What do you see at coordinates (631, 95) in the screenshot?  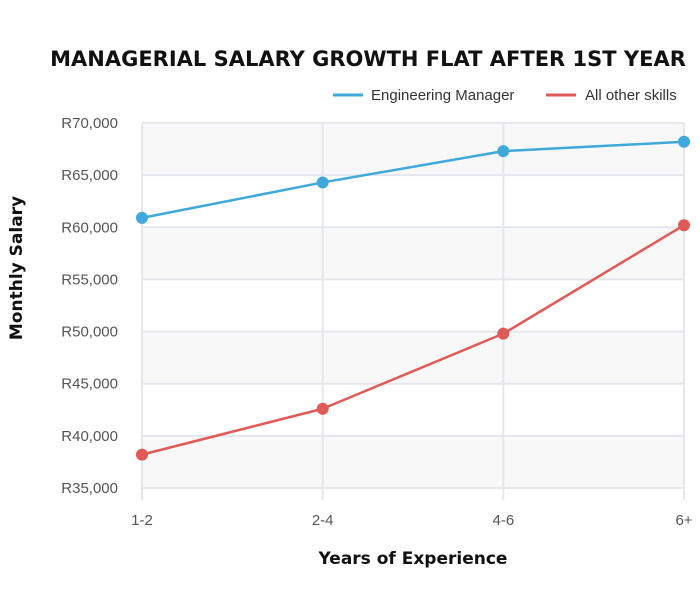 I see `legend-label-all-other-skills: All other skills` at bounding box center [631, 95].